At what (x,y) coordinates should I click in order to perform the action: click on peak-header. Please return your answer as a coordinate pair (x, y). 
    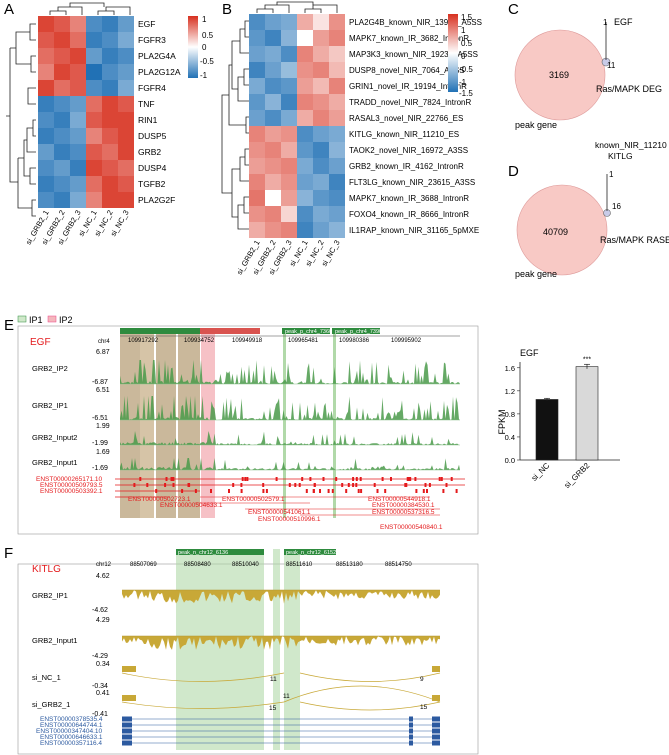
    Looking at the image, I should click on (306, 331).